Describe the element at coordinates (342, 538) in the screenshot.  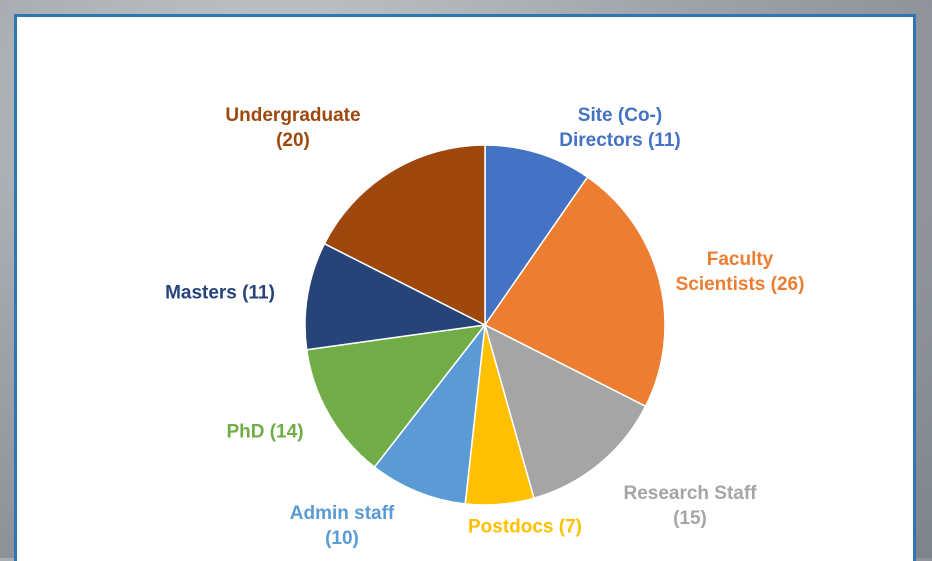
I see `value-label: (10)` at that location.